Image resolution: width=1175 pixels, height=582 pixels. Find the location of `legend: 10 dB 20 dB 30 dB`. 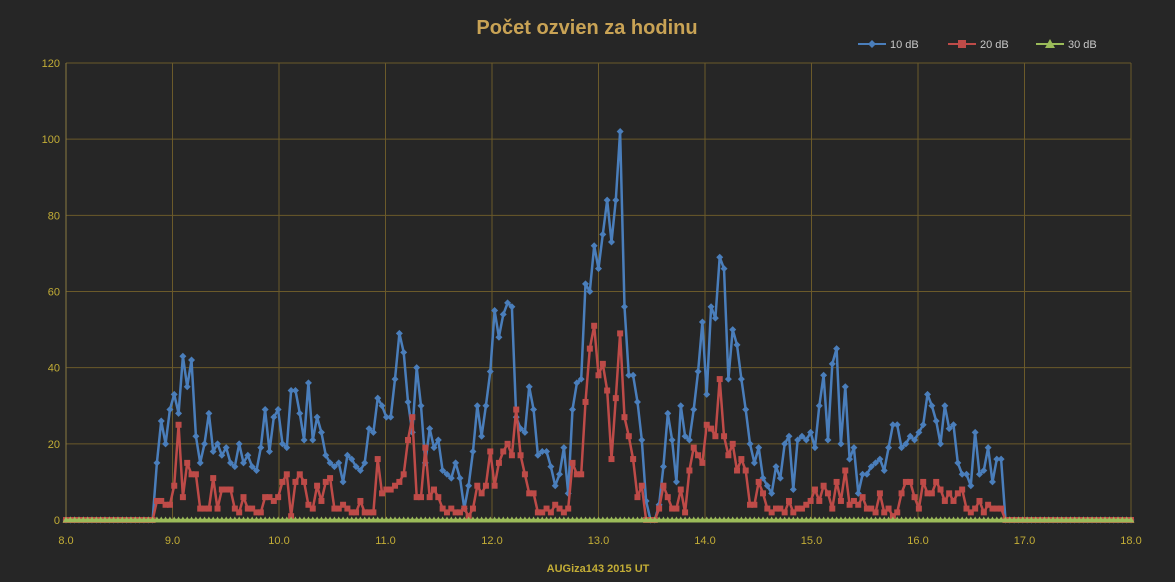

legend: 10 dB 20 dB 30 dB is located at coordinates (977, 45).